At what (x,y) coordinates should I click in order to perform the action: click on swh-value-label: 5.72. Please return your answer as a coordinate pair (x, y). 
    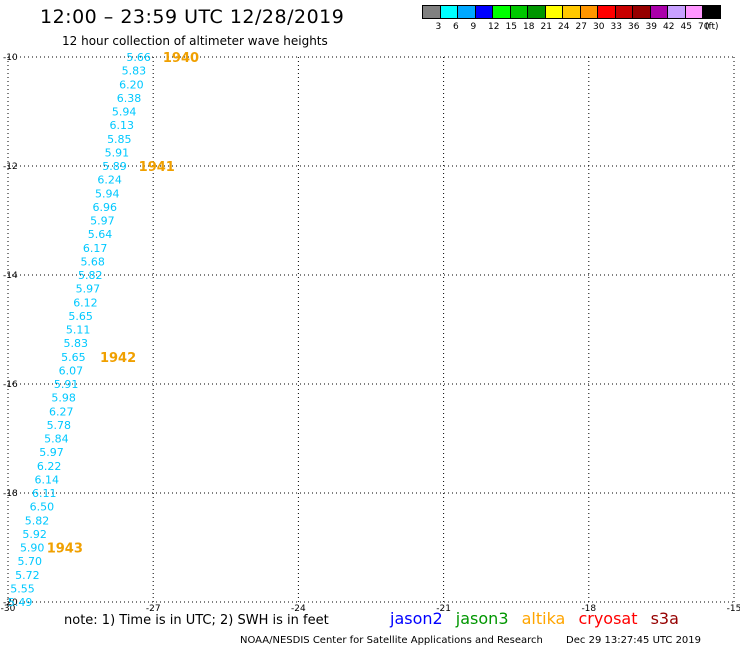
    Looking at the image, I should click on (27, 575).